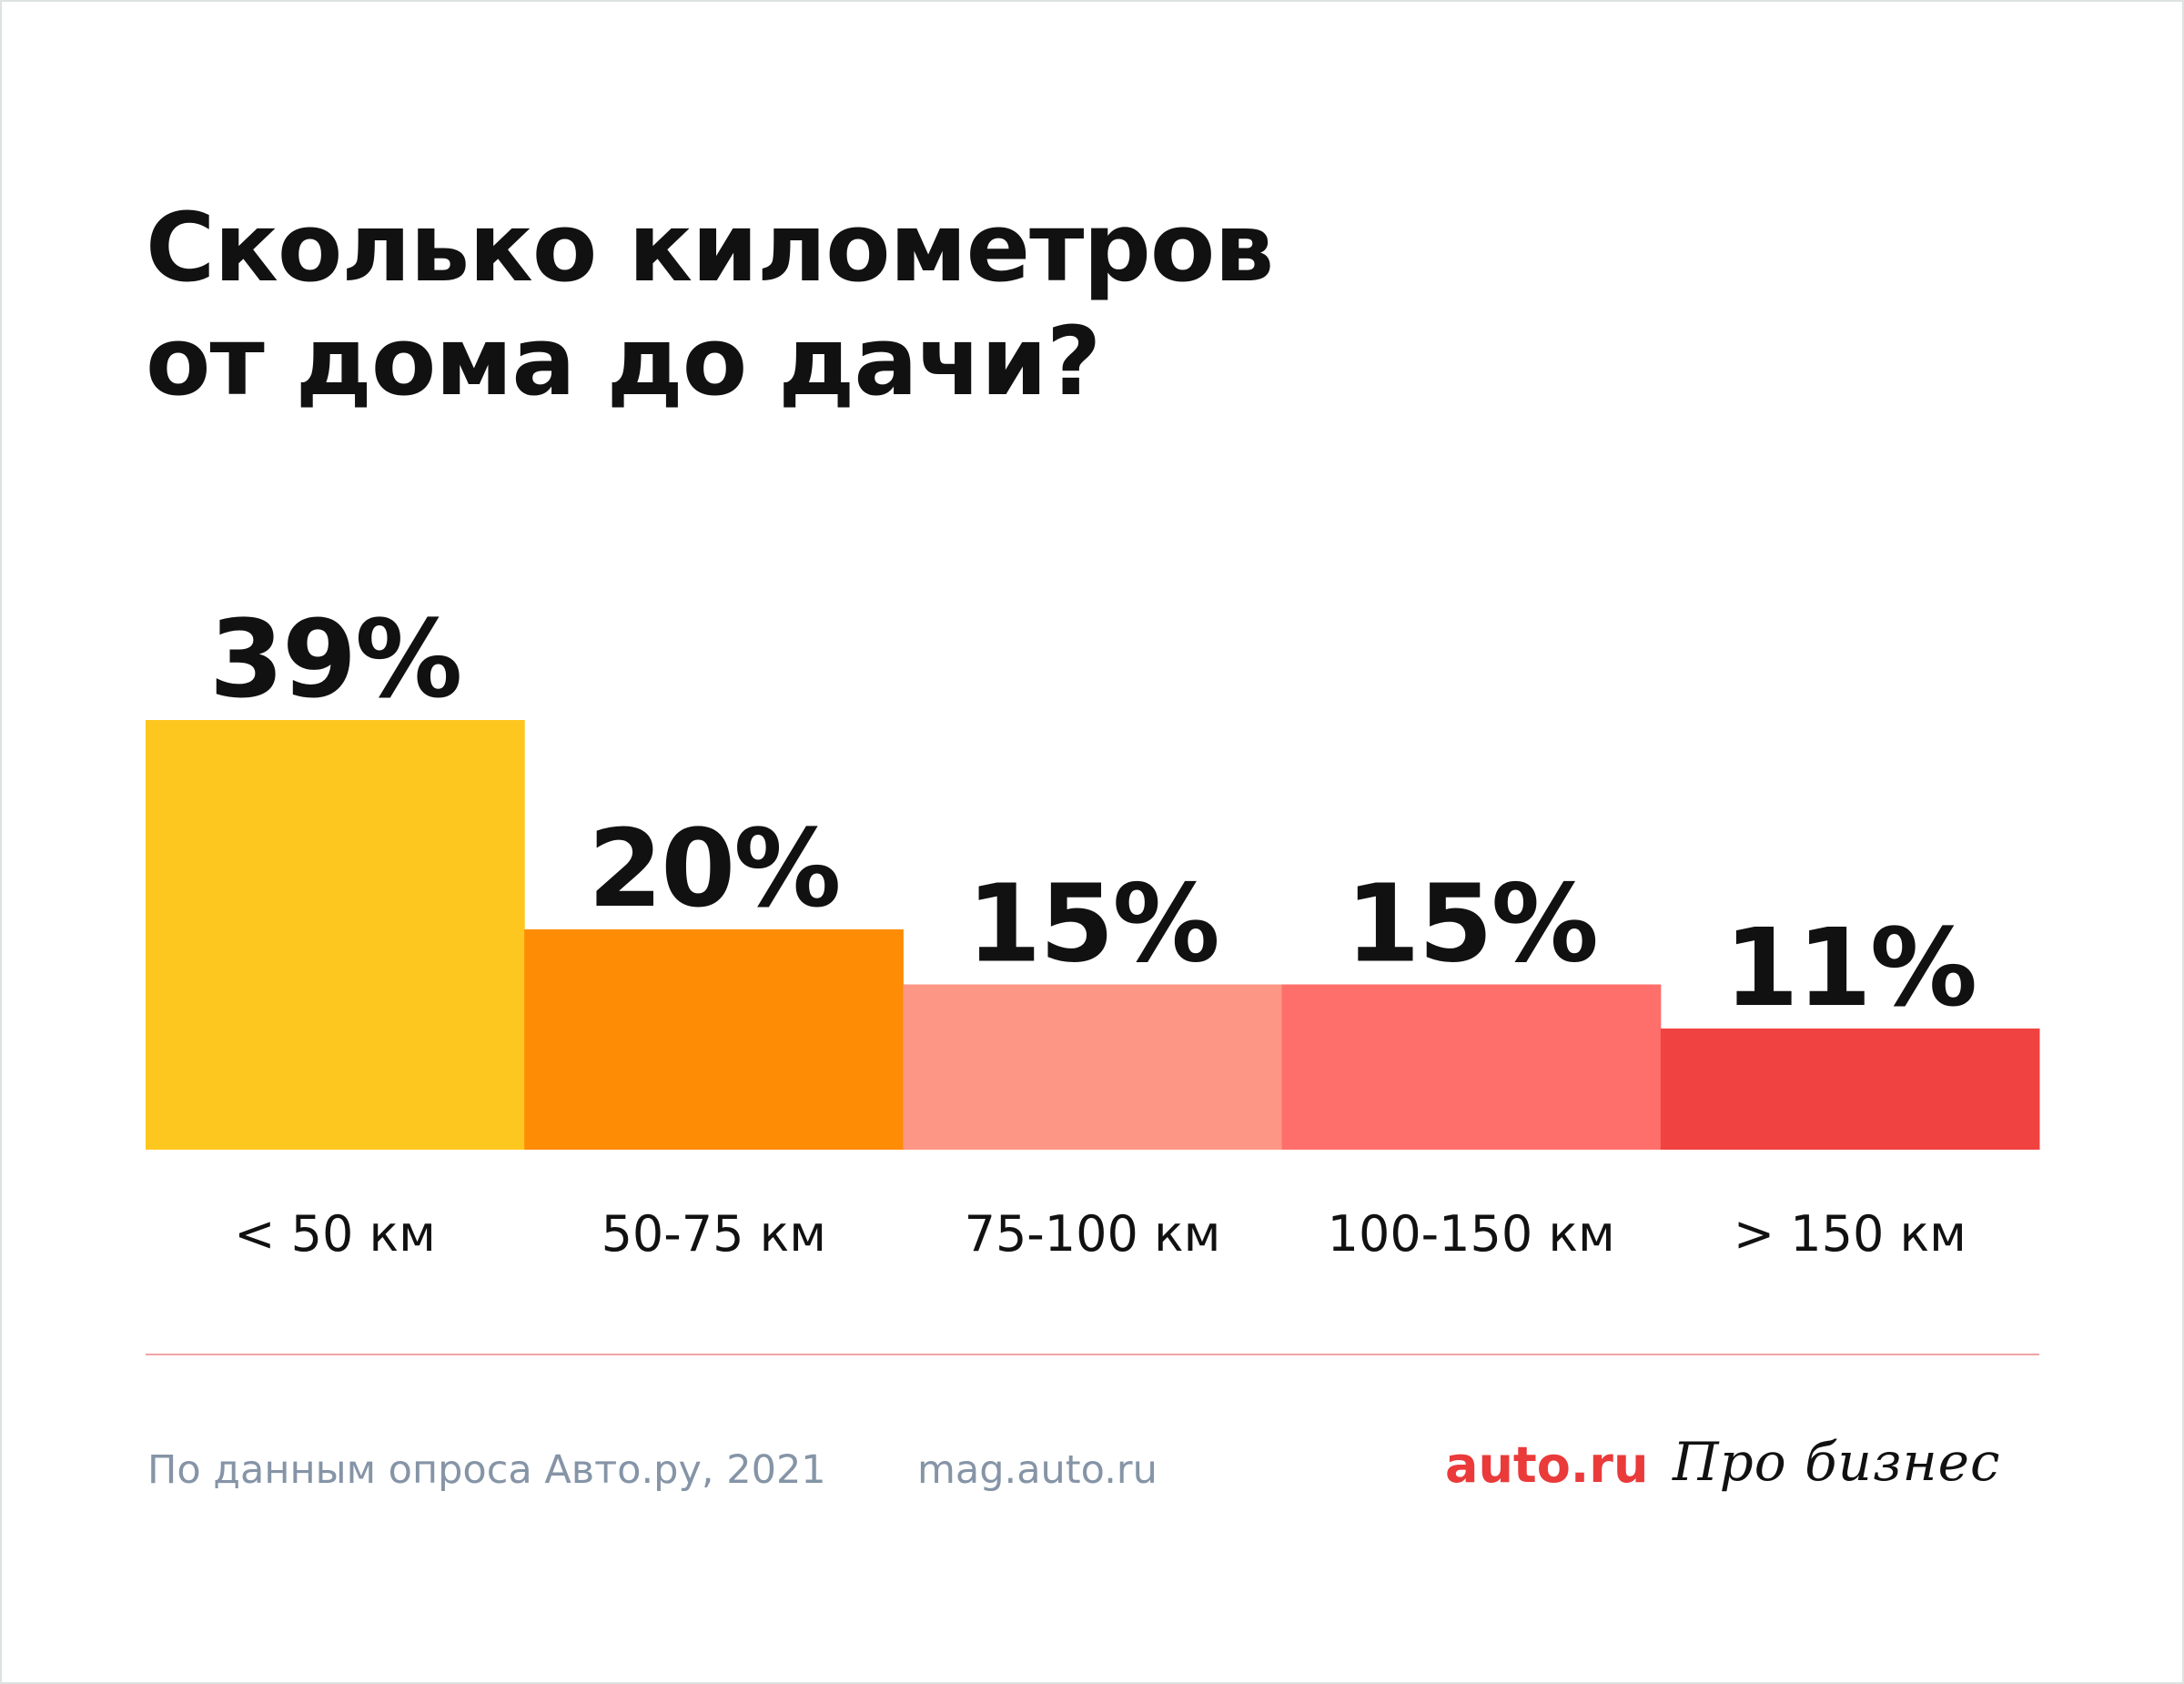 The image size is (2184, 1684). I want to click on value-label-2: 20%, so click(714, 869).